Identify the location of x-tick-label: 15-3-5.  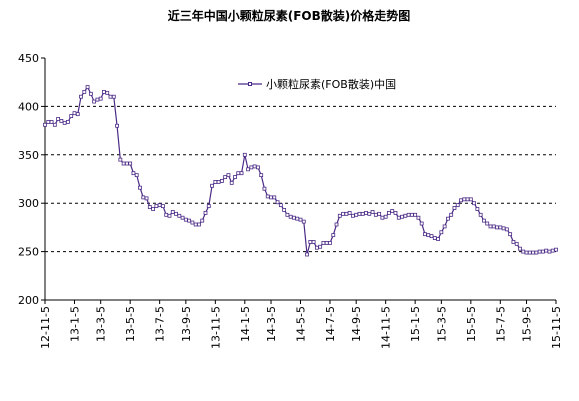
(441, 324).